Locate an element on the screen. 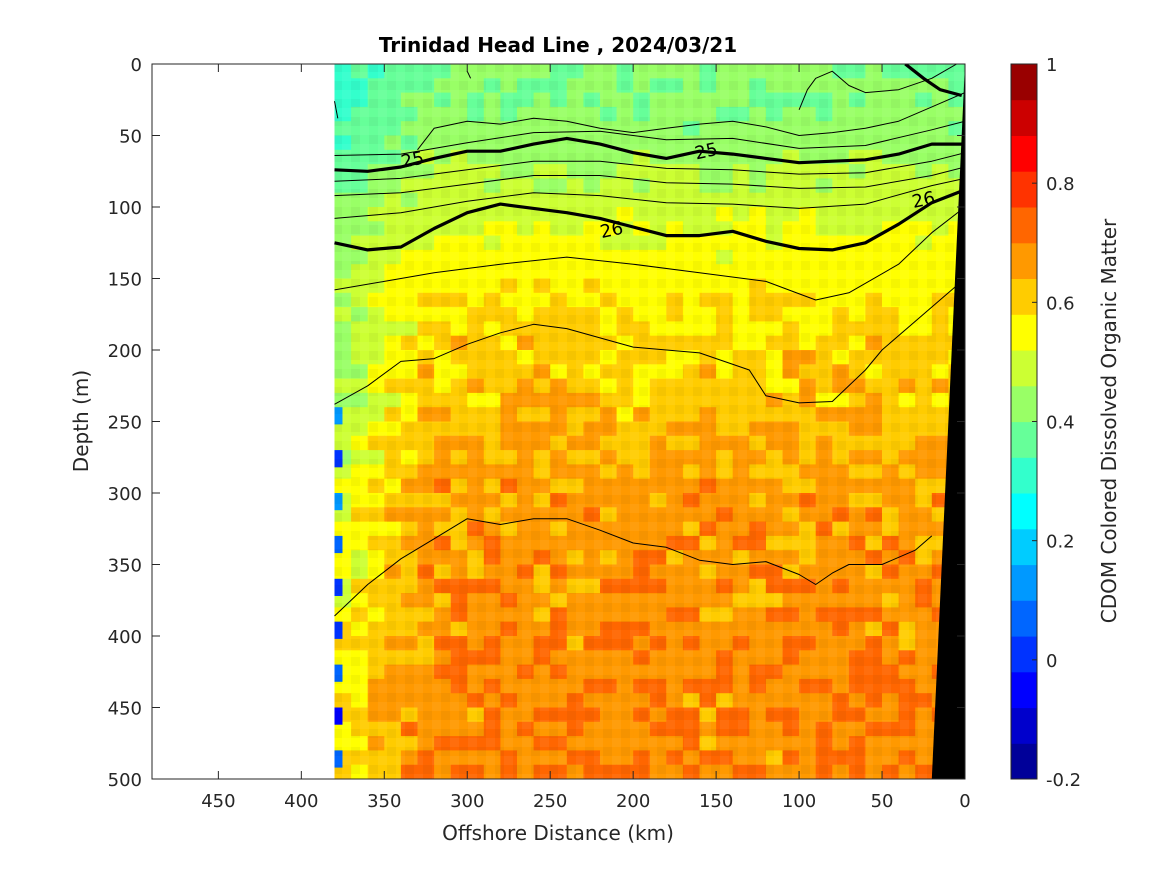  seafloor-shelf is located at coordinates (948, 421).